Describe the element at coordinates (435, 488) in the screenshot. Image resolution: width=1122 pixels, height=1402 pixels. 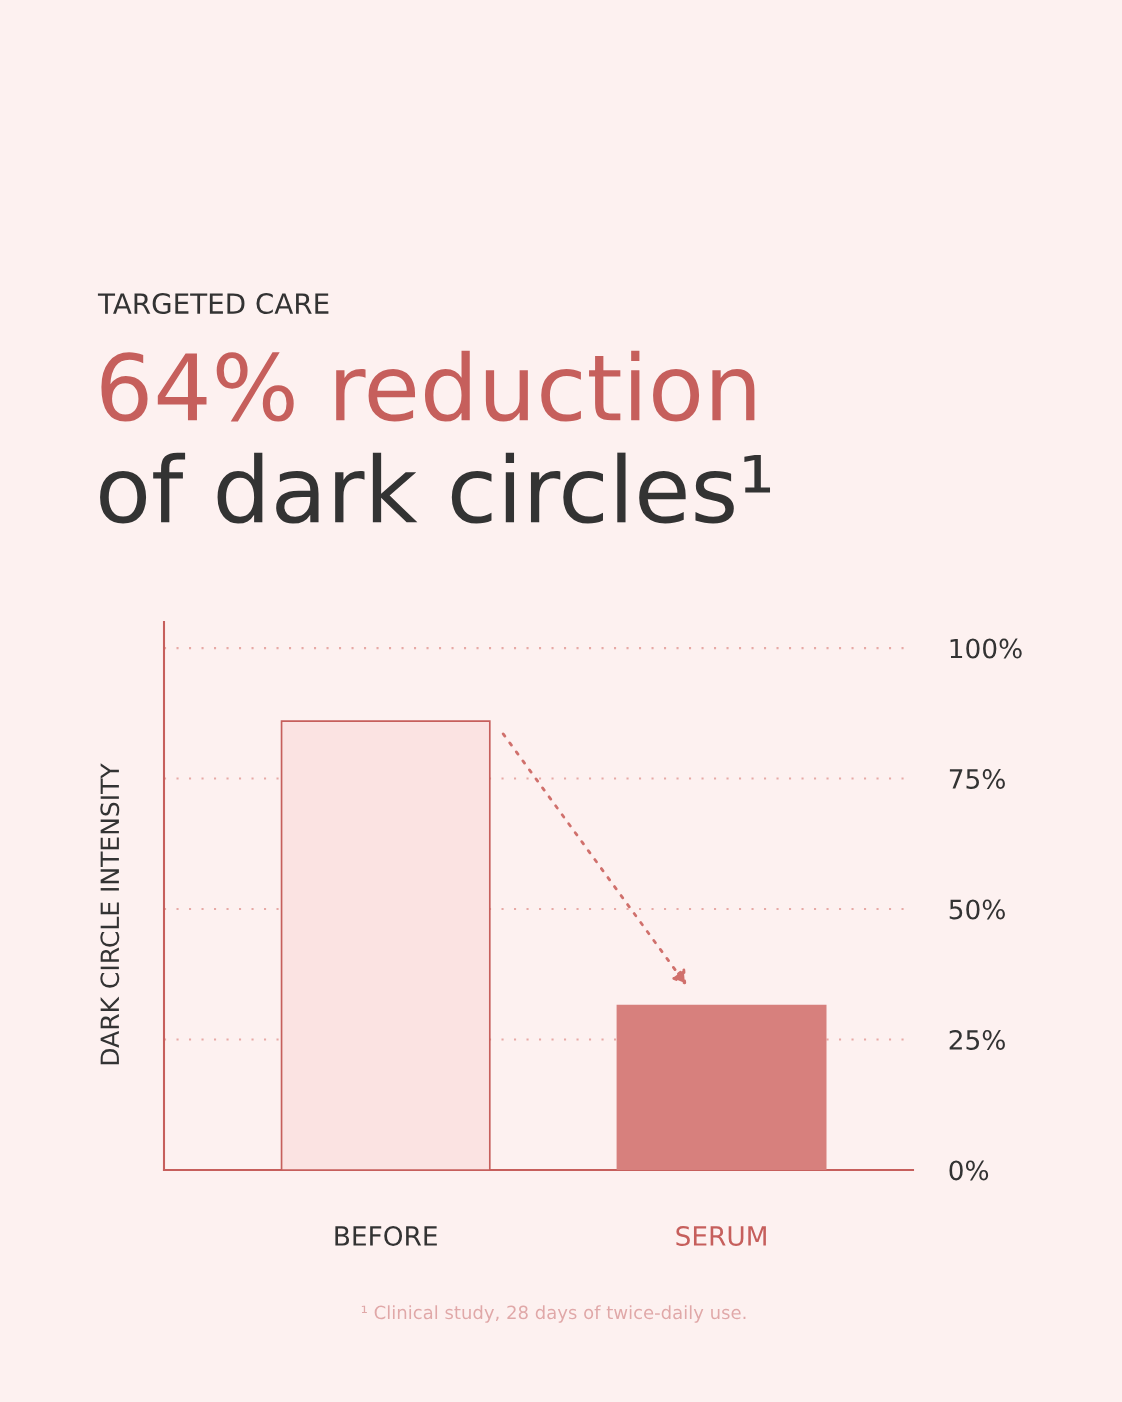
I see `chart-subtitle: of dark circles¹` at that location.